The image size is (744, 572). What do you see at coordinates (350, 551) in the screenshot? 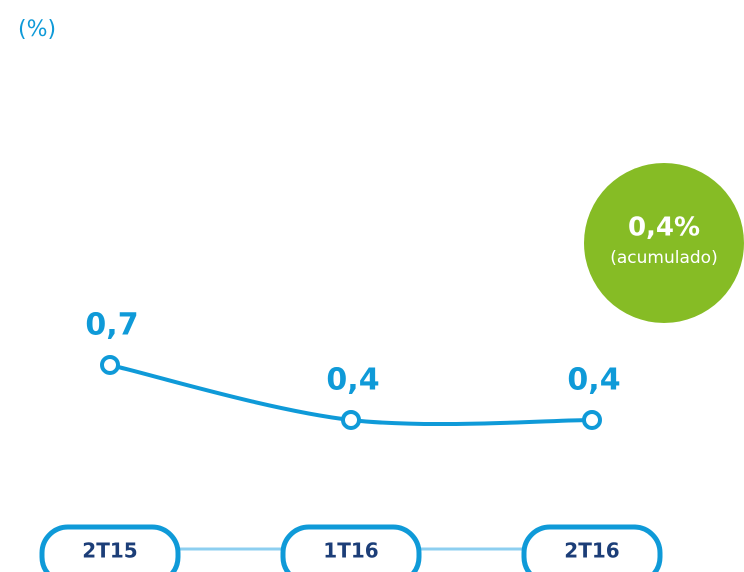
I see `x-tick-label: 1T16` at bounding box center [350, 551].